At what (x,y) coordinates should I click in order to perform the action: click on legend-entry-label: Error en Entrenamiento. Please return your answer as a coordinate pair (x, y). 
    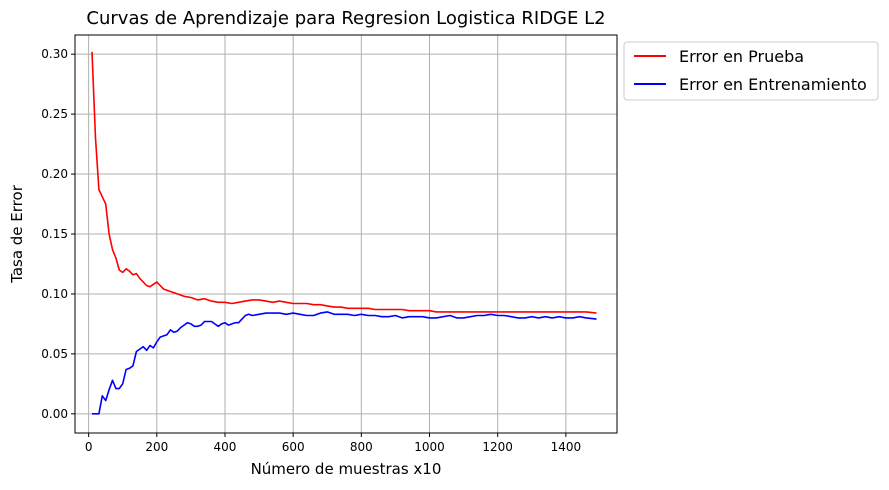
    Looking at the image, I should click on (773, 84).